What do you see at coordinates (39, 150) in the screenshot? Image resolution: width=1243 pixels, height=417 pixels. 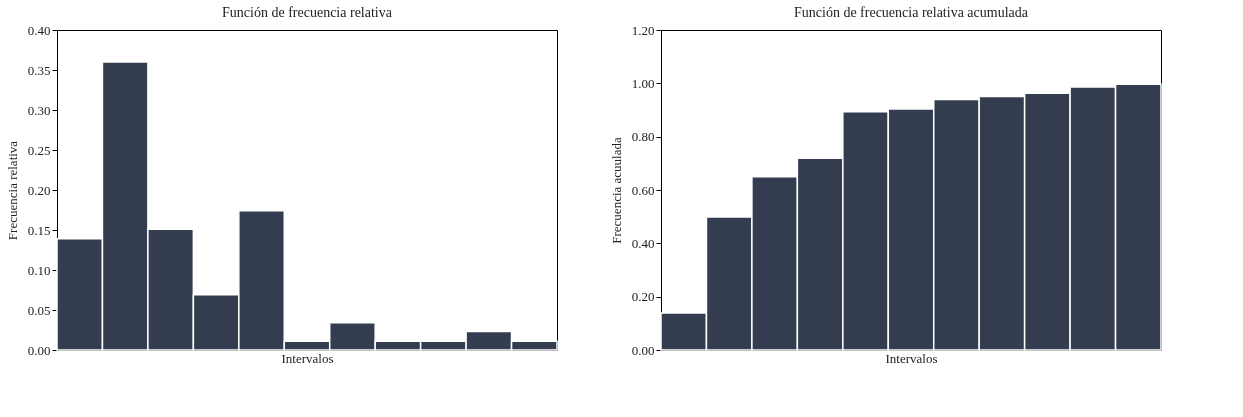 I see `y-tick-label: 0.25` at bounding box center [39, 150].